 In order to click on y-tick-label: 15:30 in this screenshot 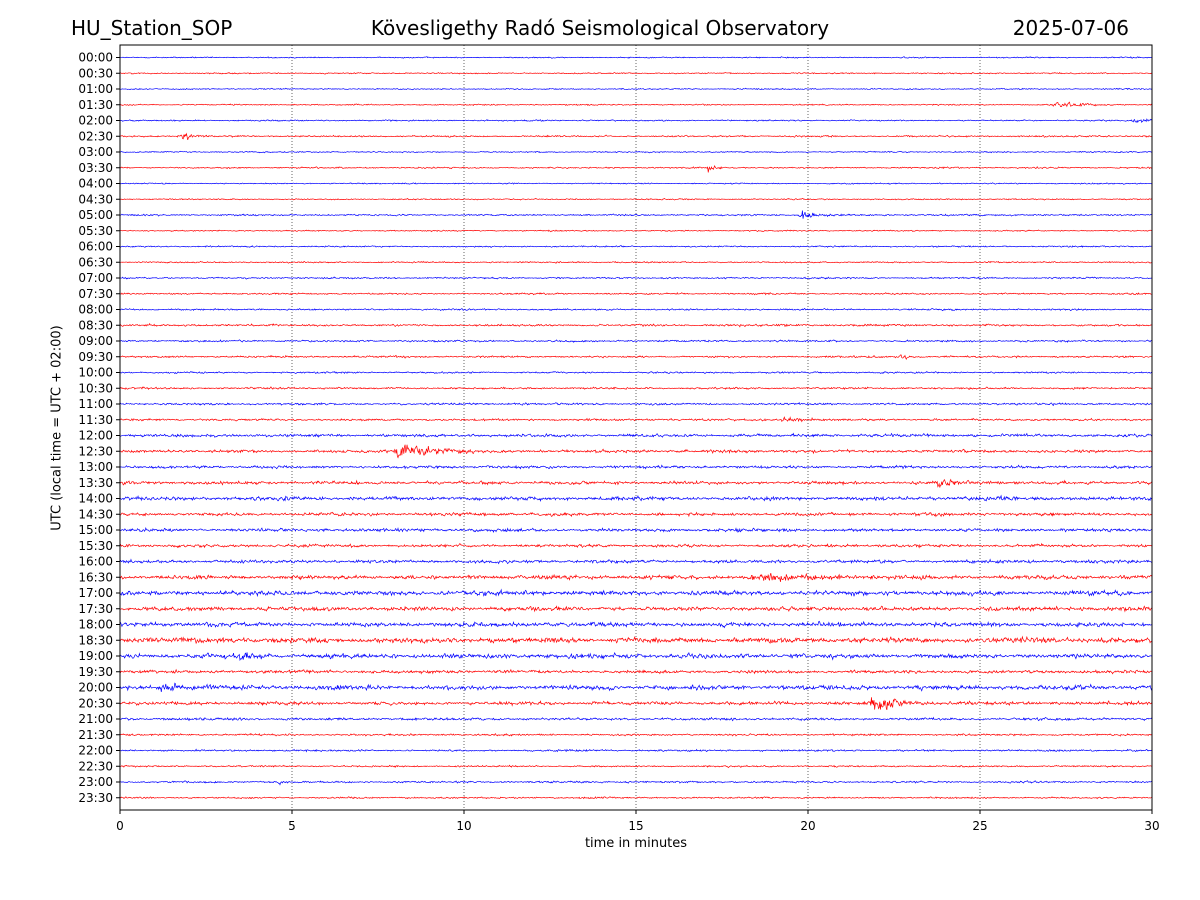, I will do `click(95, 546)`.